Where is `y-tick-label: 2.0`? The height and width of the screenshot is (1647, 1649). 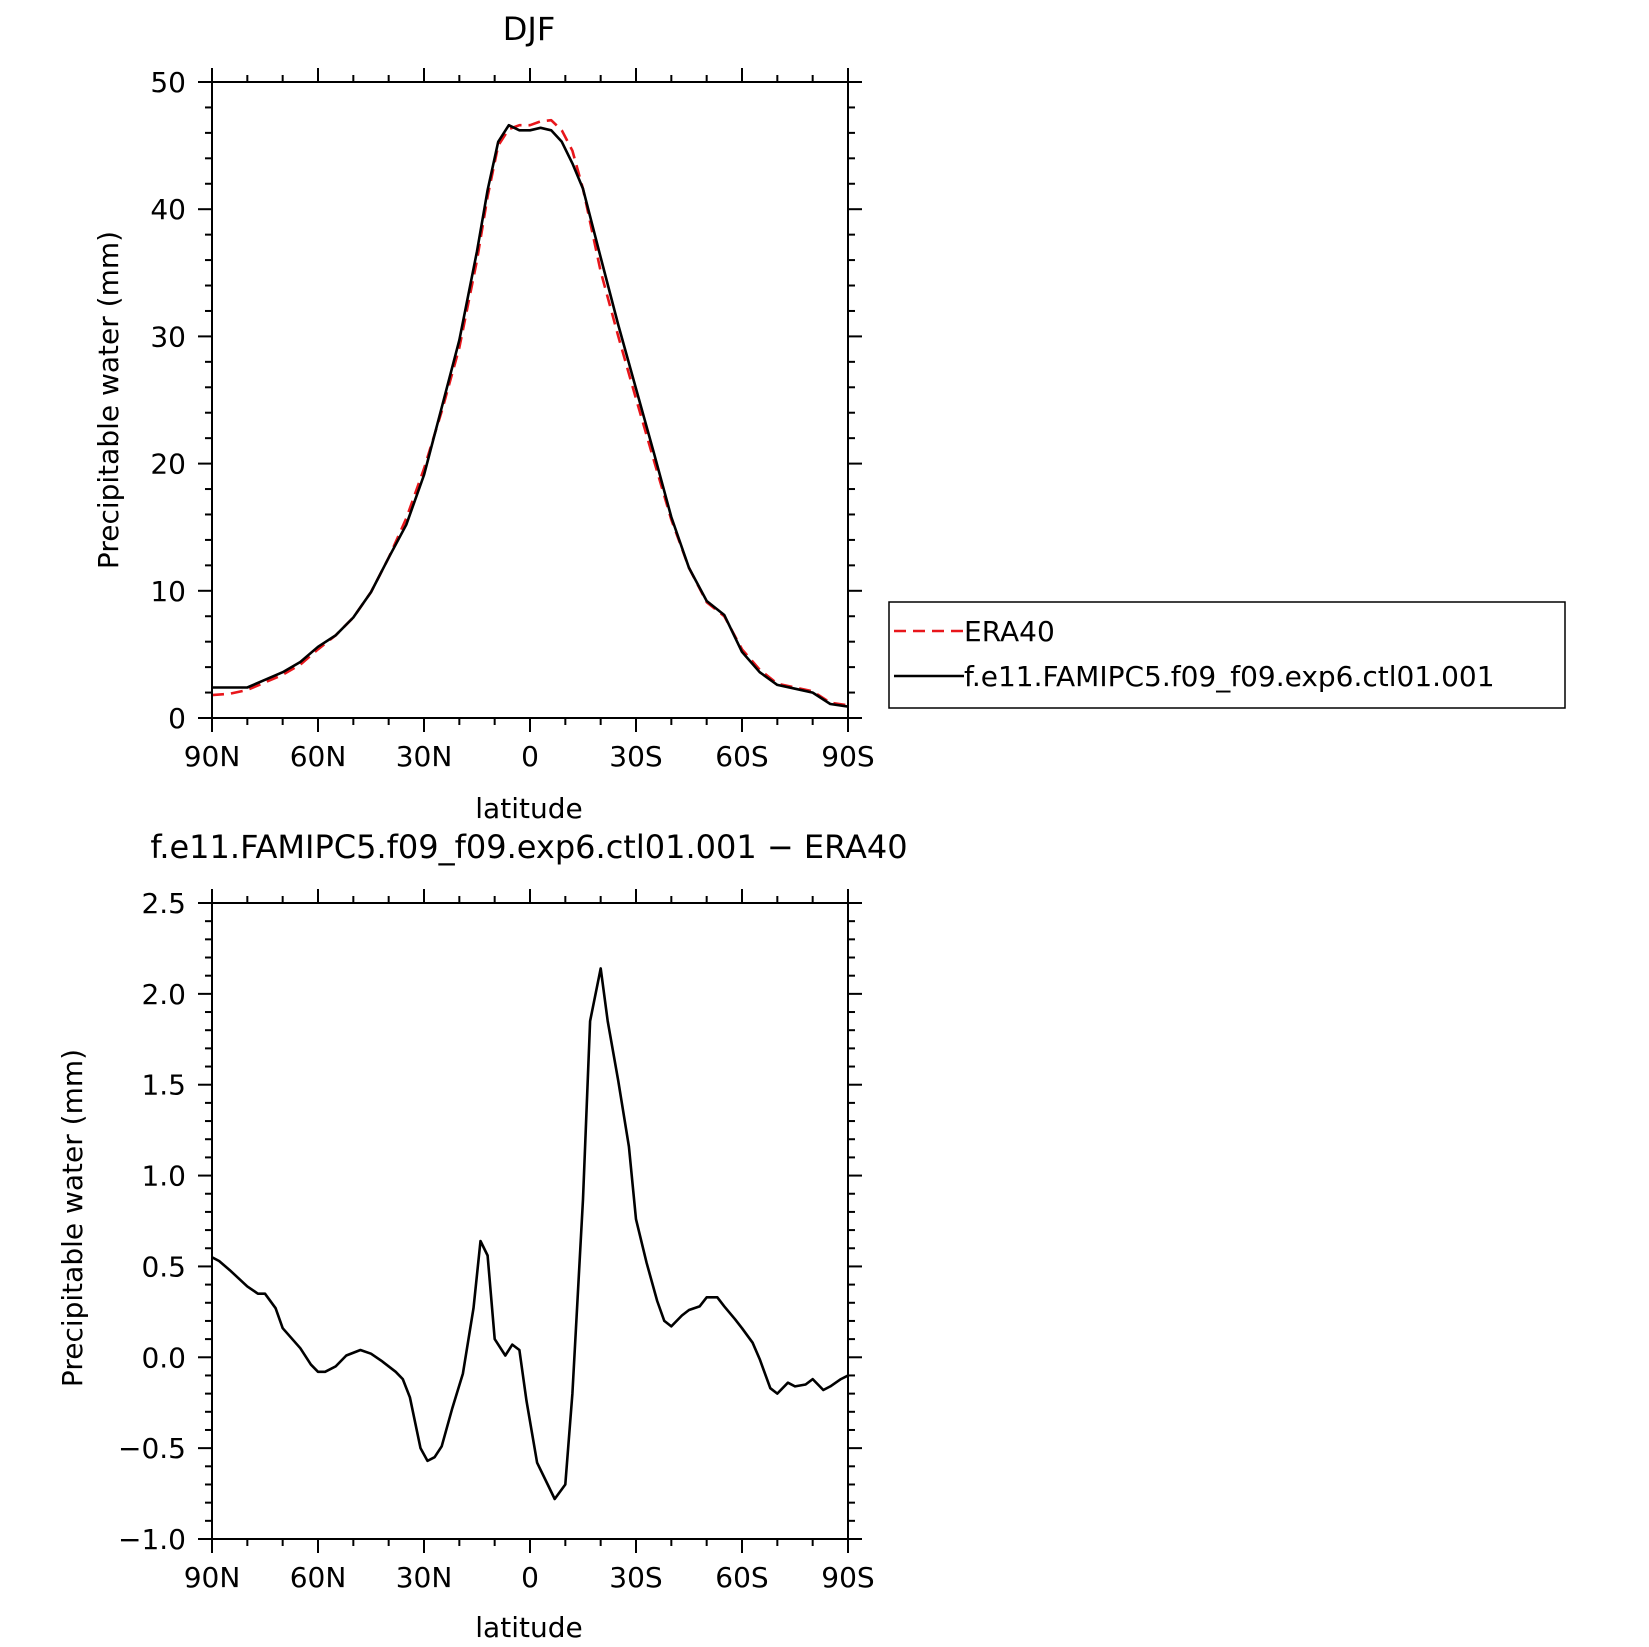
y-tick-label: 2.0 is located at coordinates (163, 994).